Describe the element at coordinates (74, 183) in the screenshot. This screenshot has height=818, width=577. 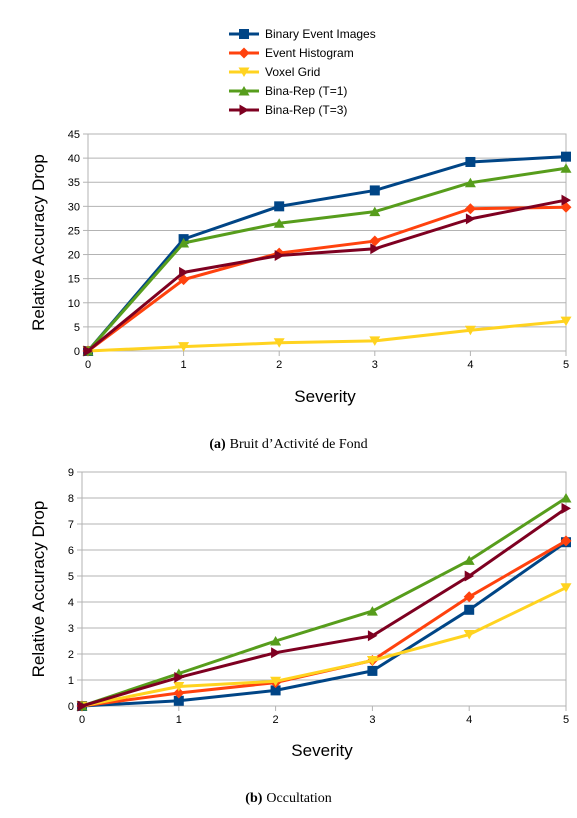
I see `y-tick-label: 35` at that location.